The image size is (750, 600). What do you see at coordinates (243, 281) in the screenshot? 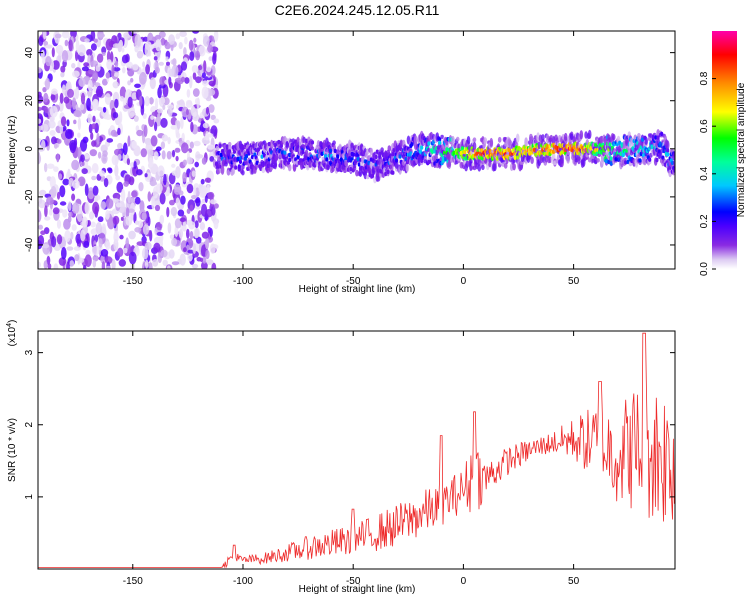
I see `x-tick-label: -100` at bounding box center [243, 281].